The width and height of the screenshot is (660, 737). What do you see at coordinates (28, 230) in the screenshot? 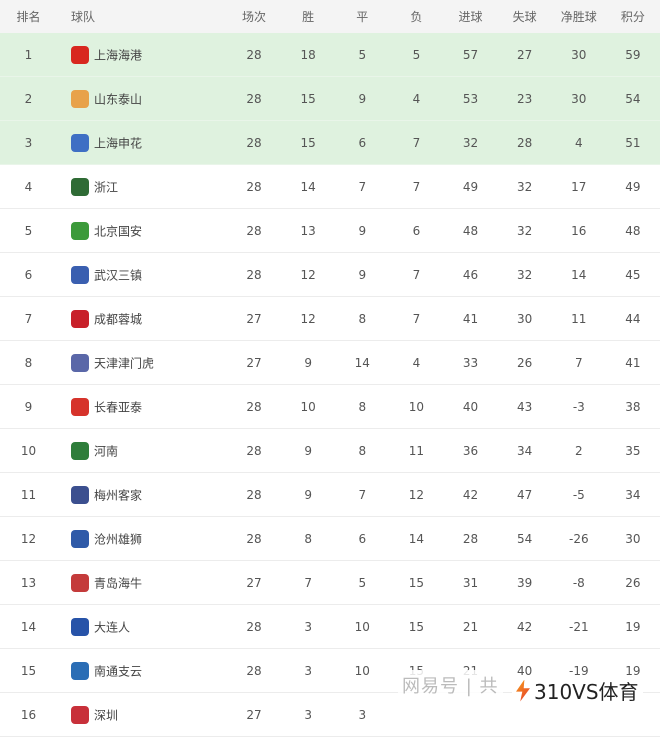
I see `rank-cell: 5` at bounding box center [28, 230].